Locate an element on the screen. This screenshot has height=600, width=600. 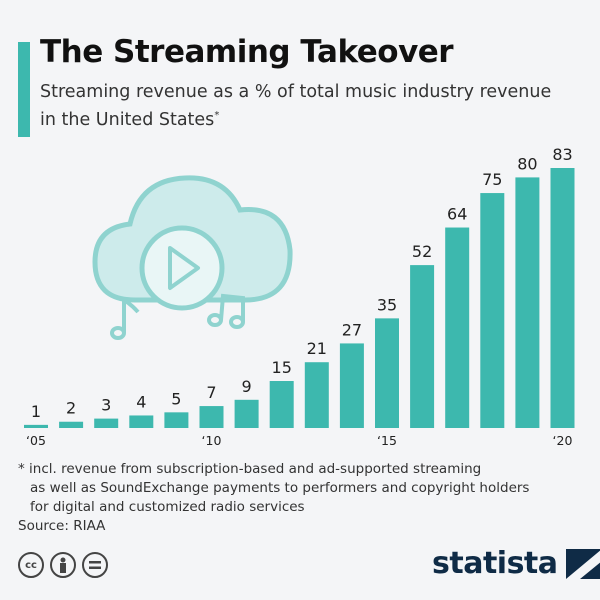
bar-2009 is located at coordinates (176, 420).